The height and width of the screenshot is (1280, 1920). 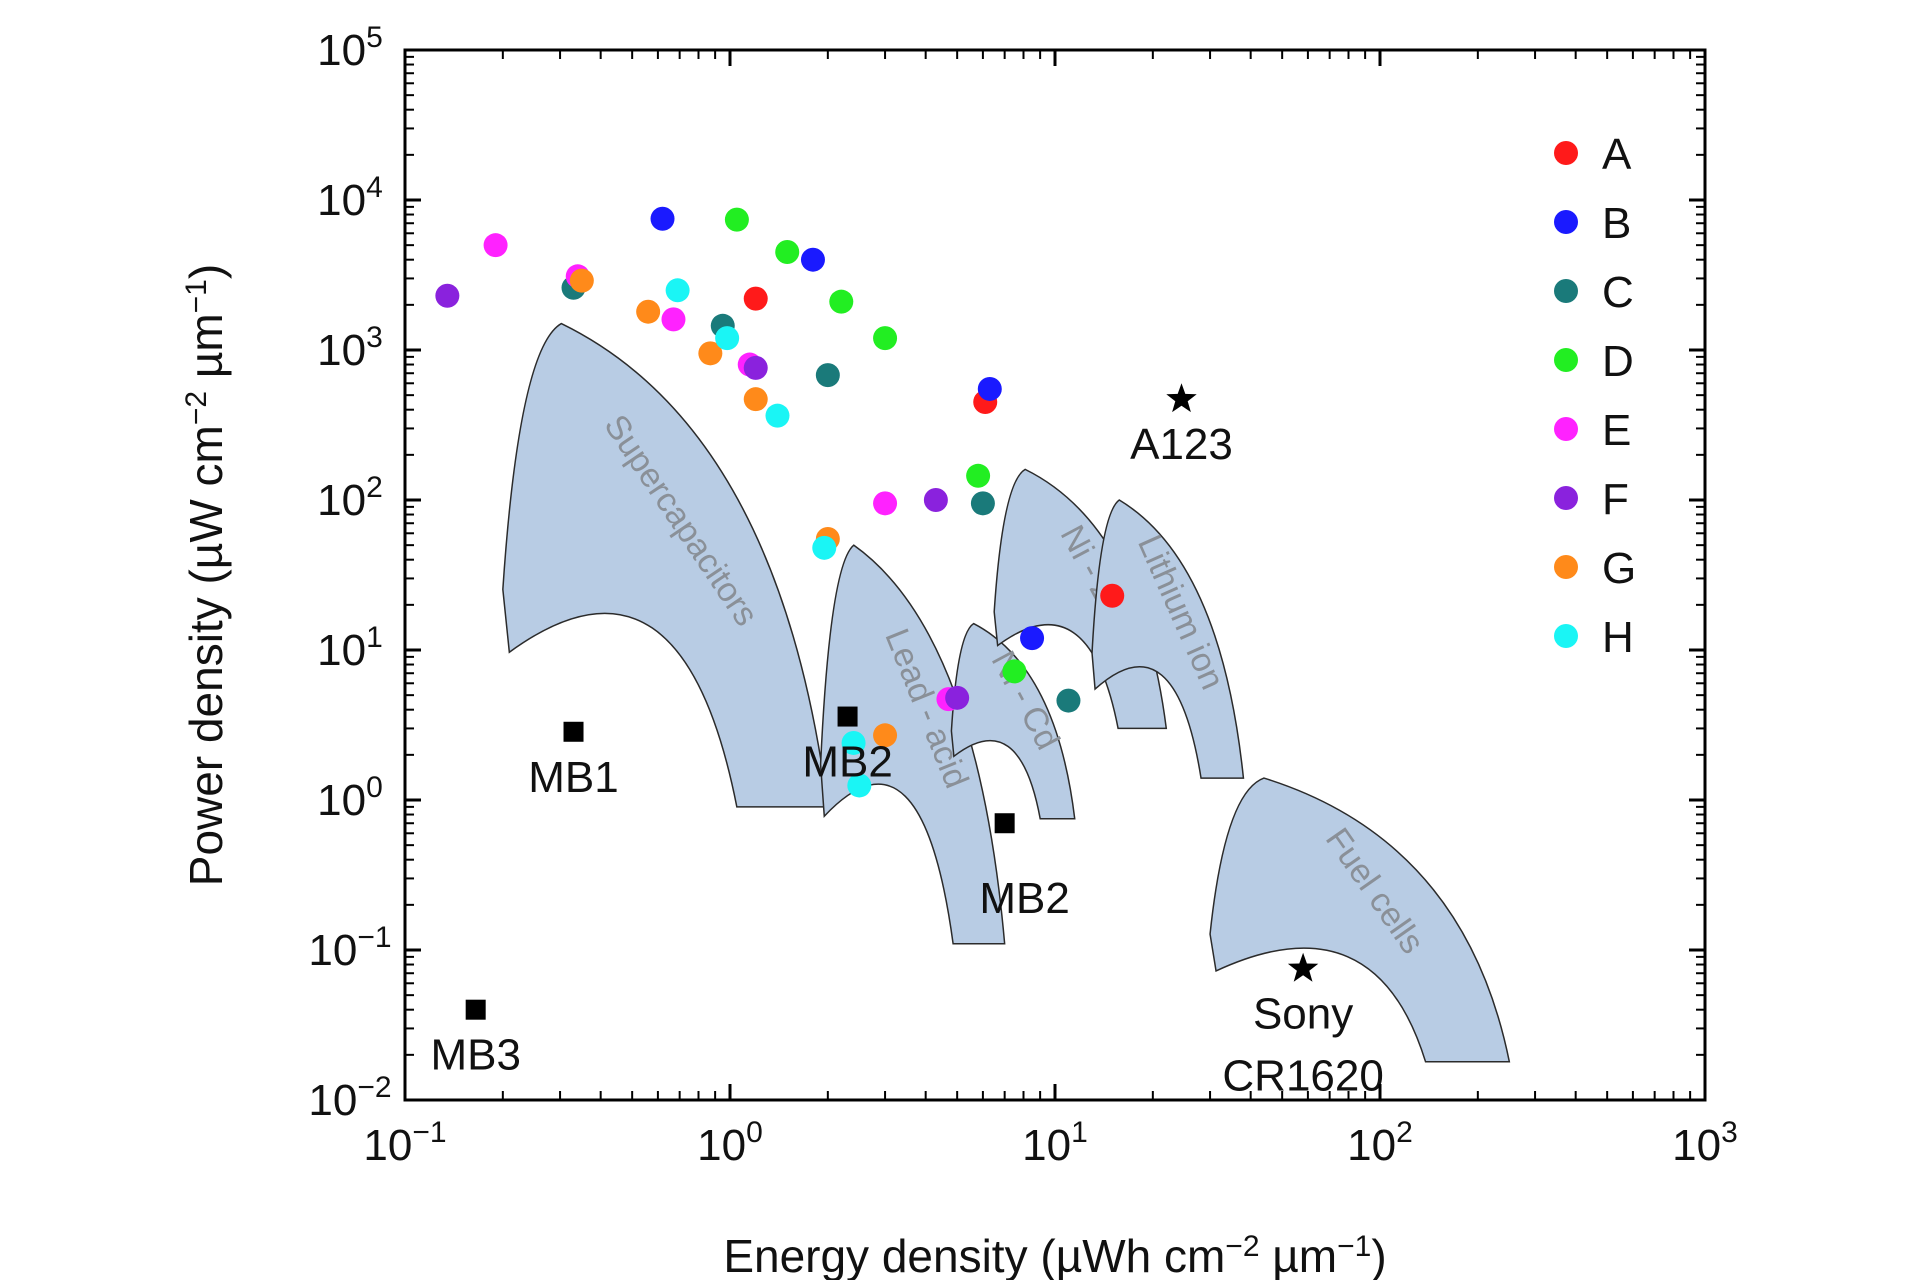 What do you see at coordinates (350, 498) in the screenshot?
I see `y-tick-label: 10²` at bounding box center [350, 498].